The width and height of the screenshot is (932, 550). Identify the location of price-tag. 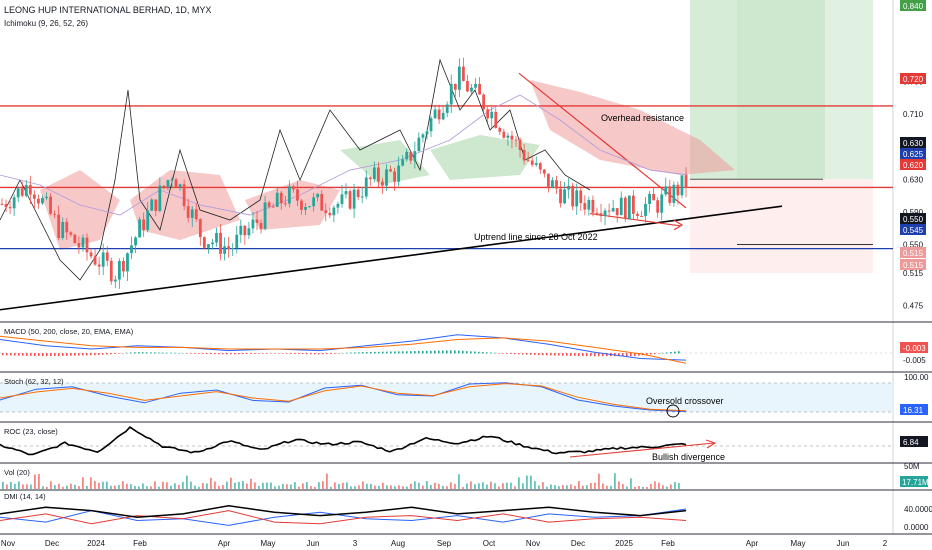
(913, 5).